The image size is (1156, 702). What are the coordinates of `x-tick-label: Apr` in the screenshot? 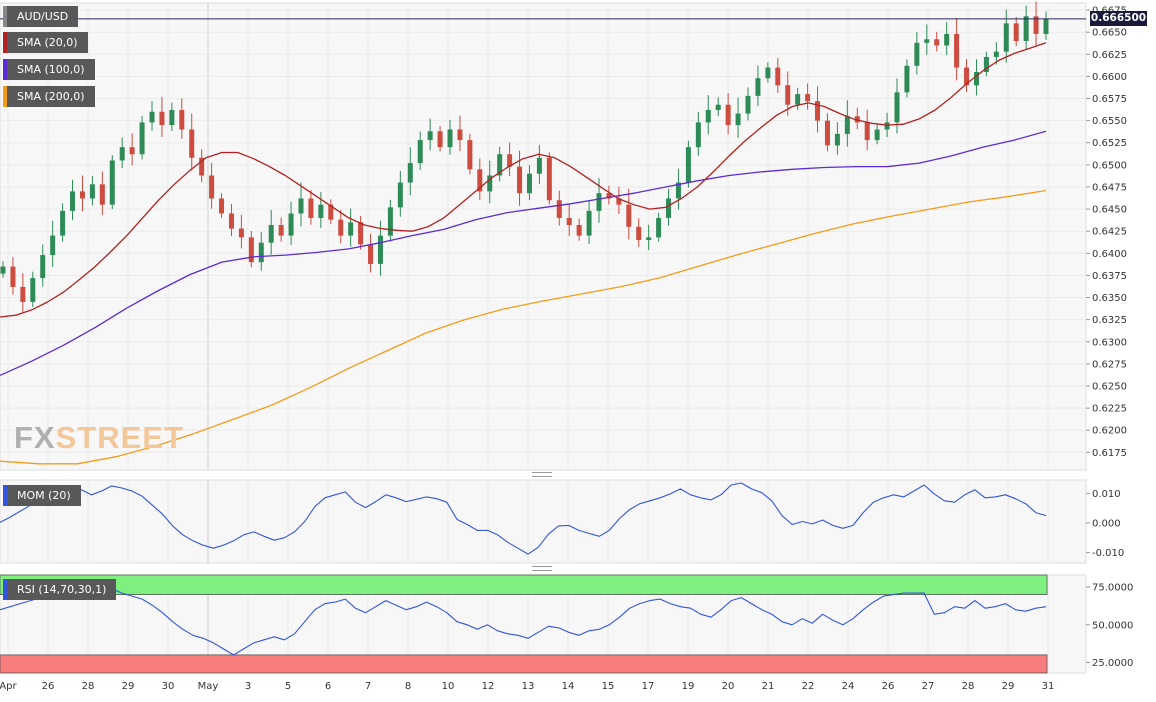 It's located at (9, 686).